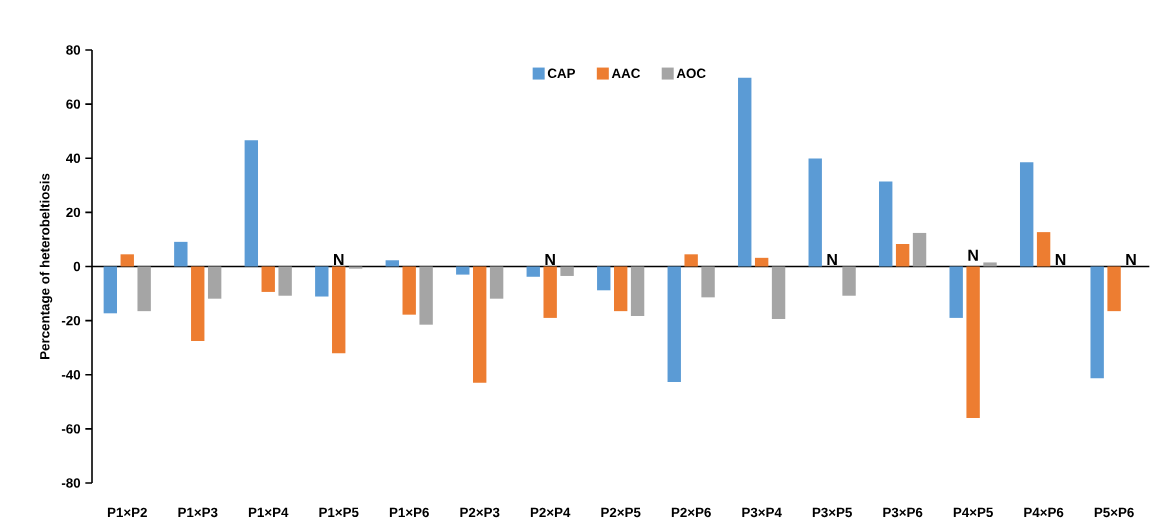 The image size is (1157, 522). Describe the element at coordinates (409, 512) in the screenshot. I see `x-tick-label: P1×P6` at that location.